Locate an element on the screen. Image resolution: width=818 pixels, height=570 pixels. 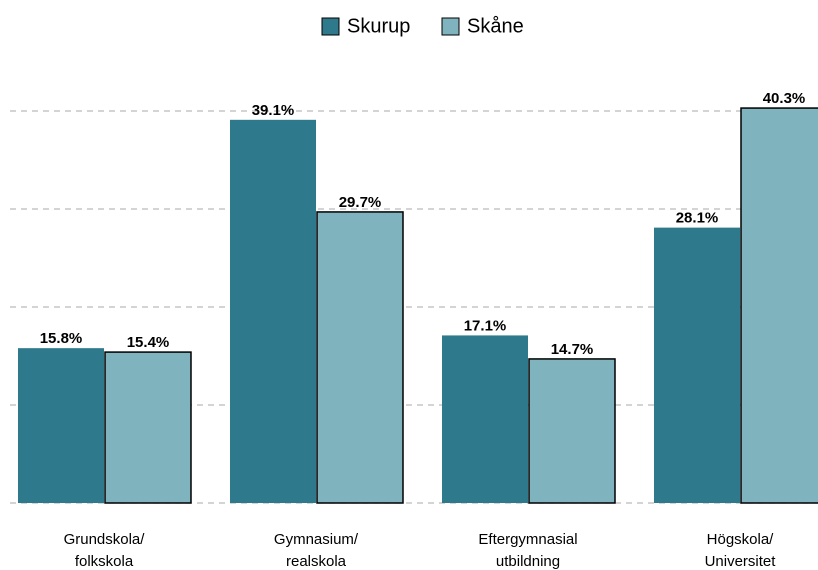
x-tick-label: Högskola/ is located at coordinates (741, 539).